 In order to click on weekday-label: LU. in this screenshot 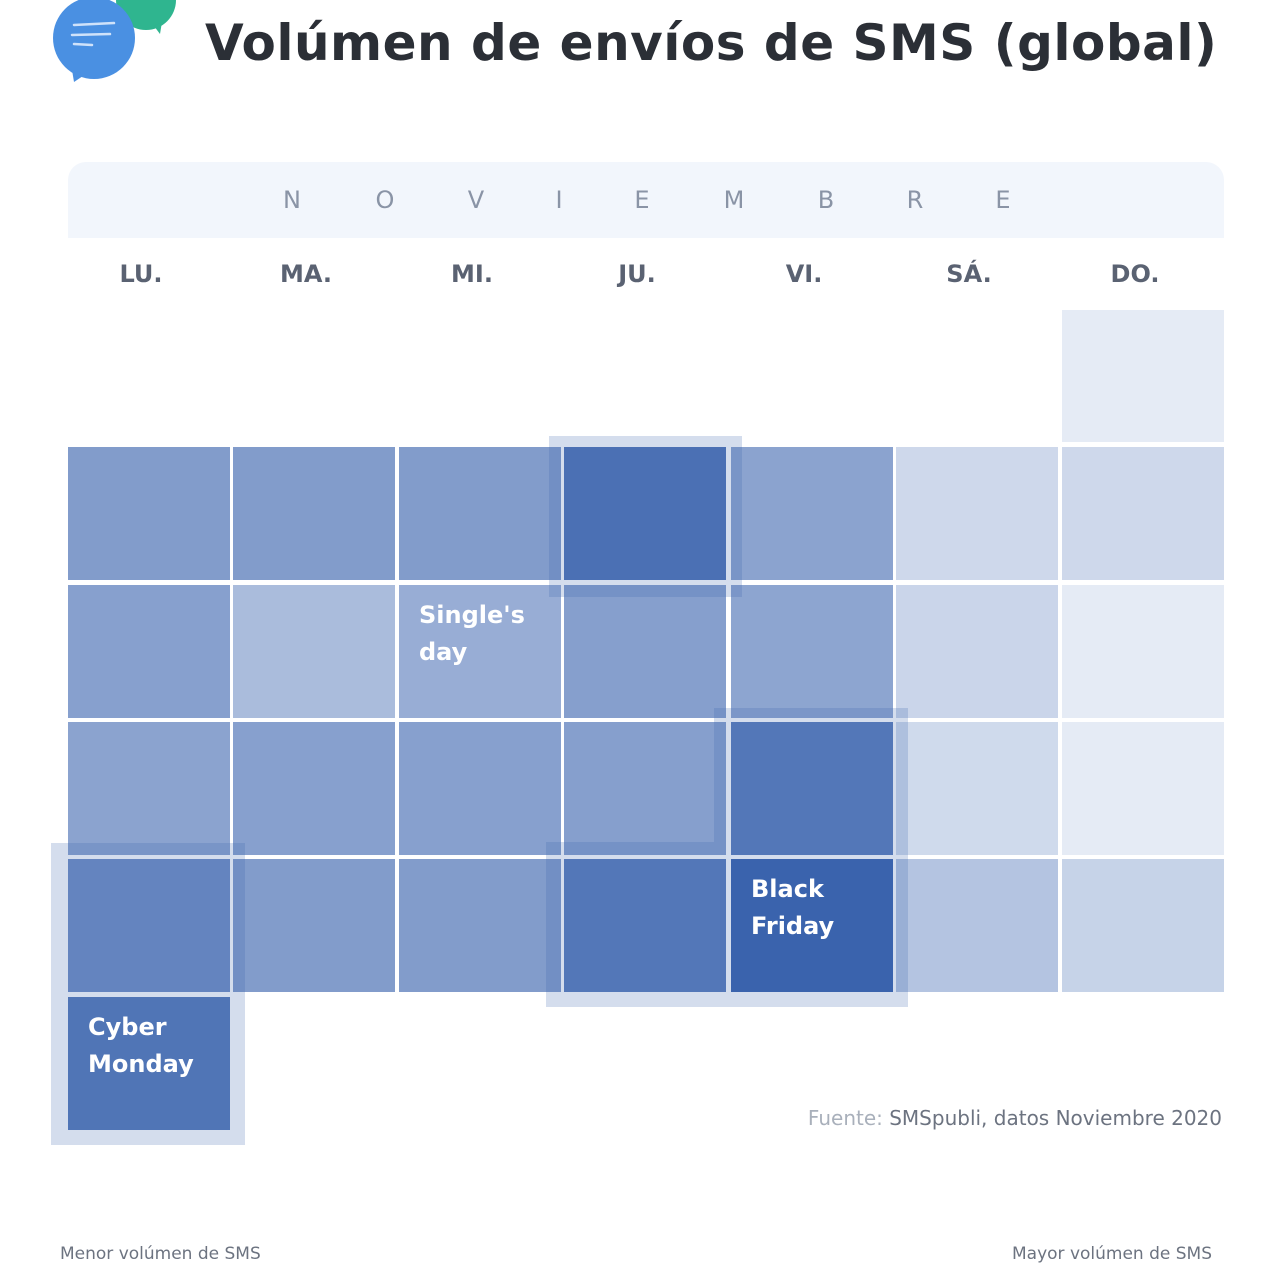, I will do `click(141, 274)`.